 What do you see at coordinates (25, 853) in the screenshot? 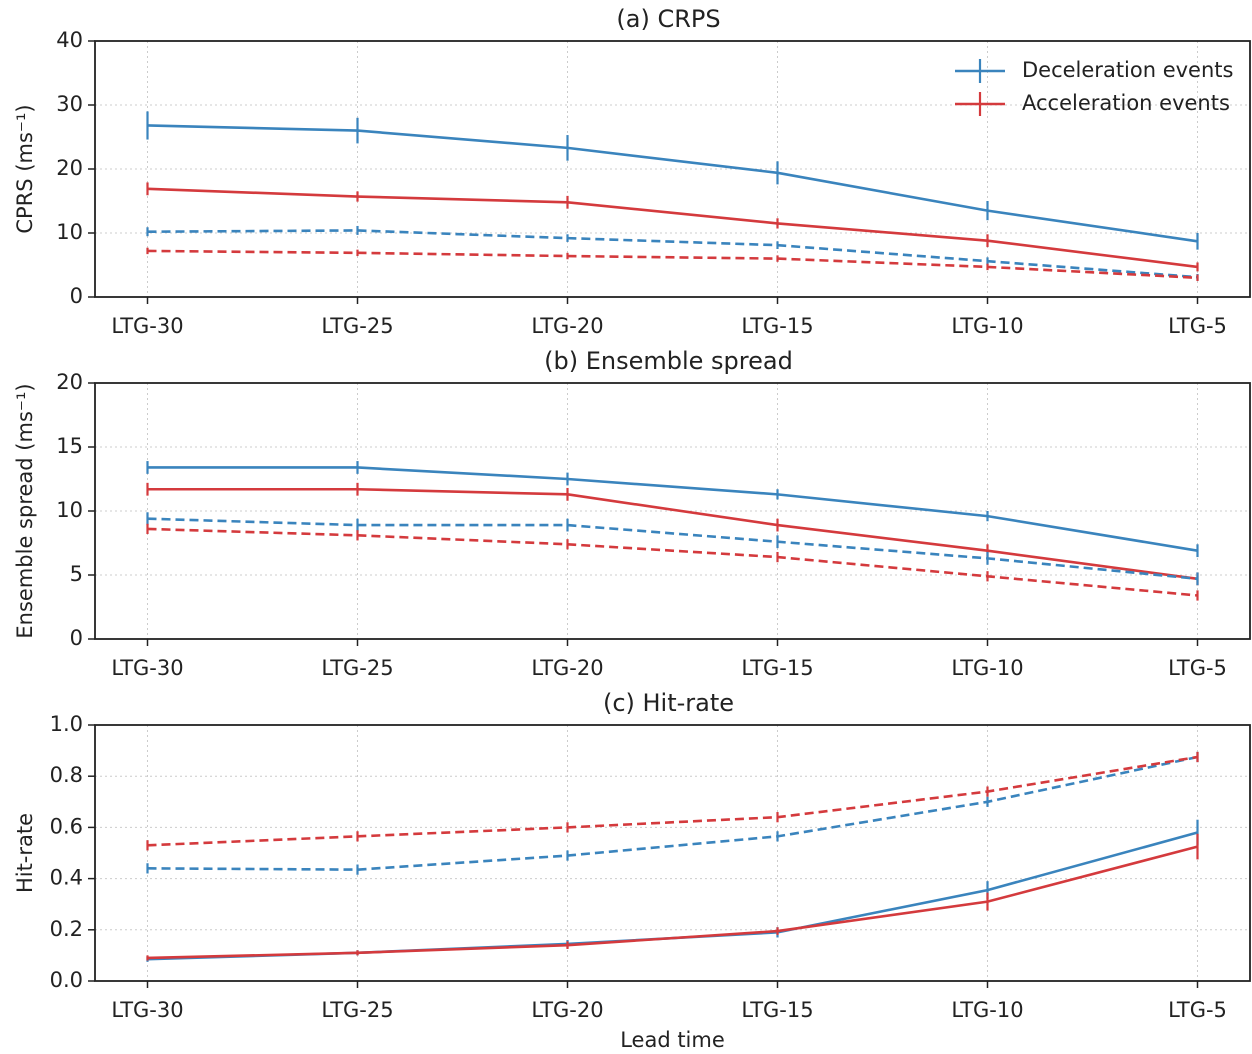
I see `y-axis-label: Hit-rate` at bounding box center [25, 853].